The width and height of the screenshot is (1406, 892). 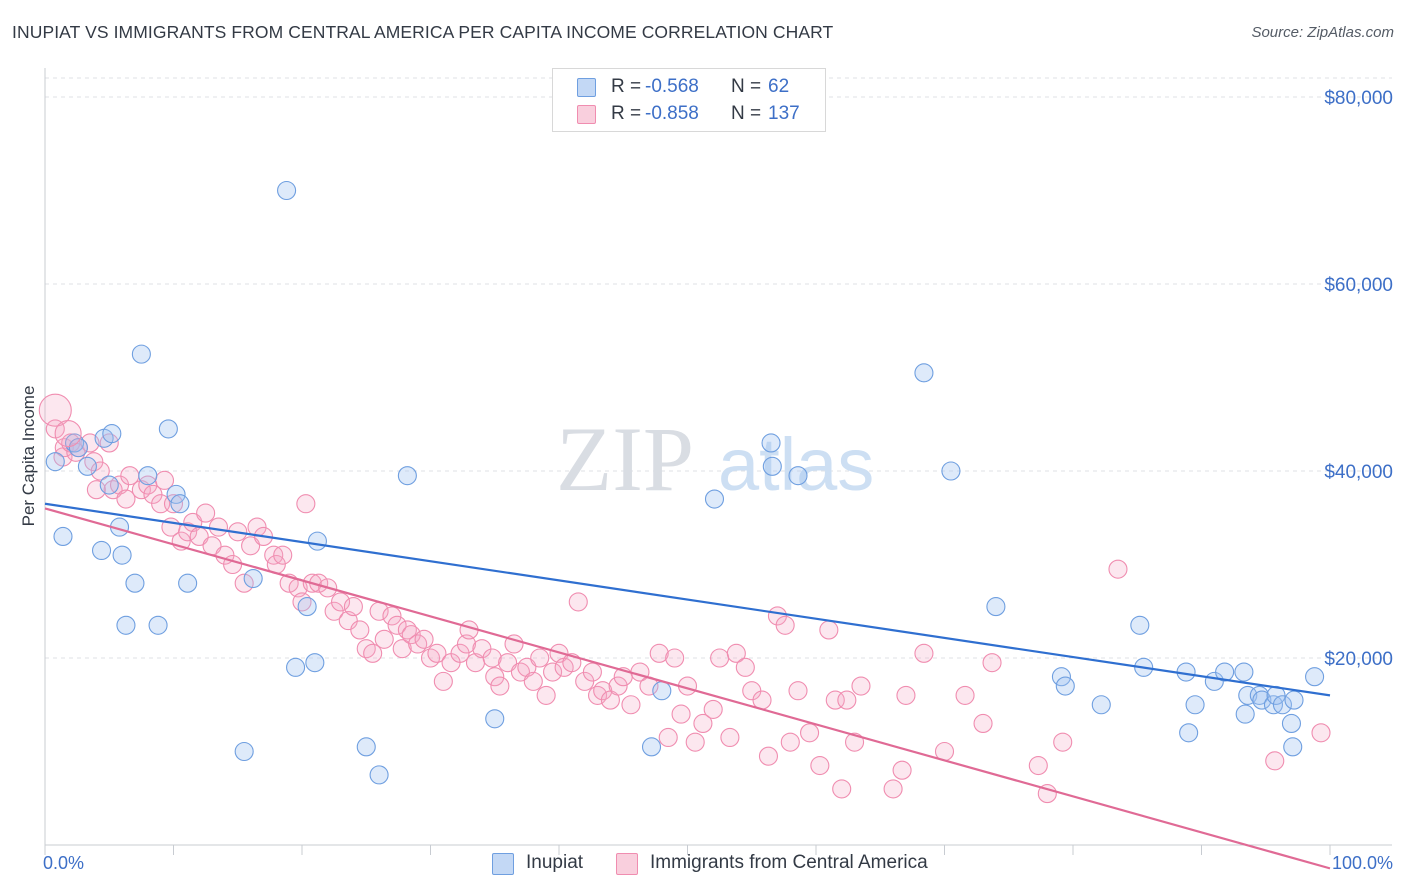 What do you see at coordinates (1362, 863) in the screenshot?
I see `x-tick-label: 100.0%` at bounding box center [1362, 863].